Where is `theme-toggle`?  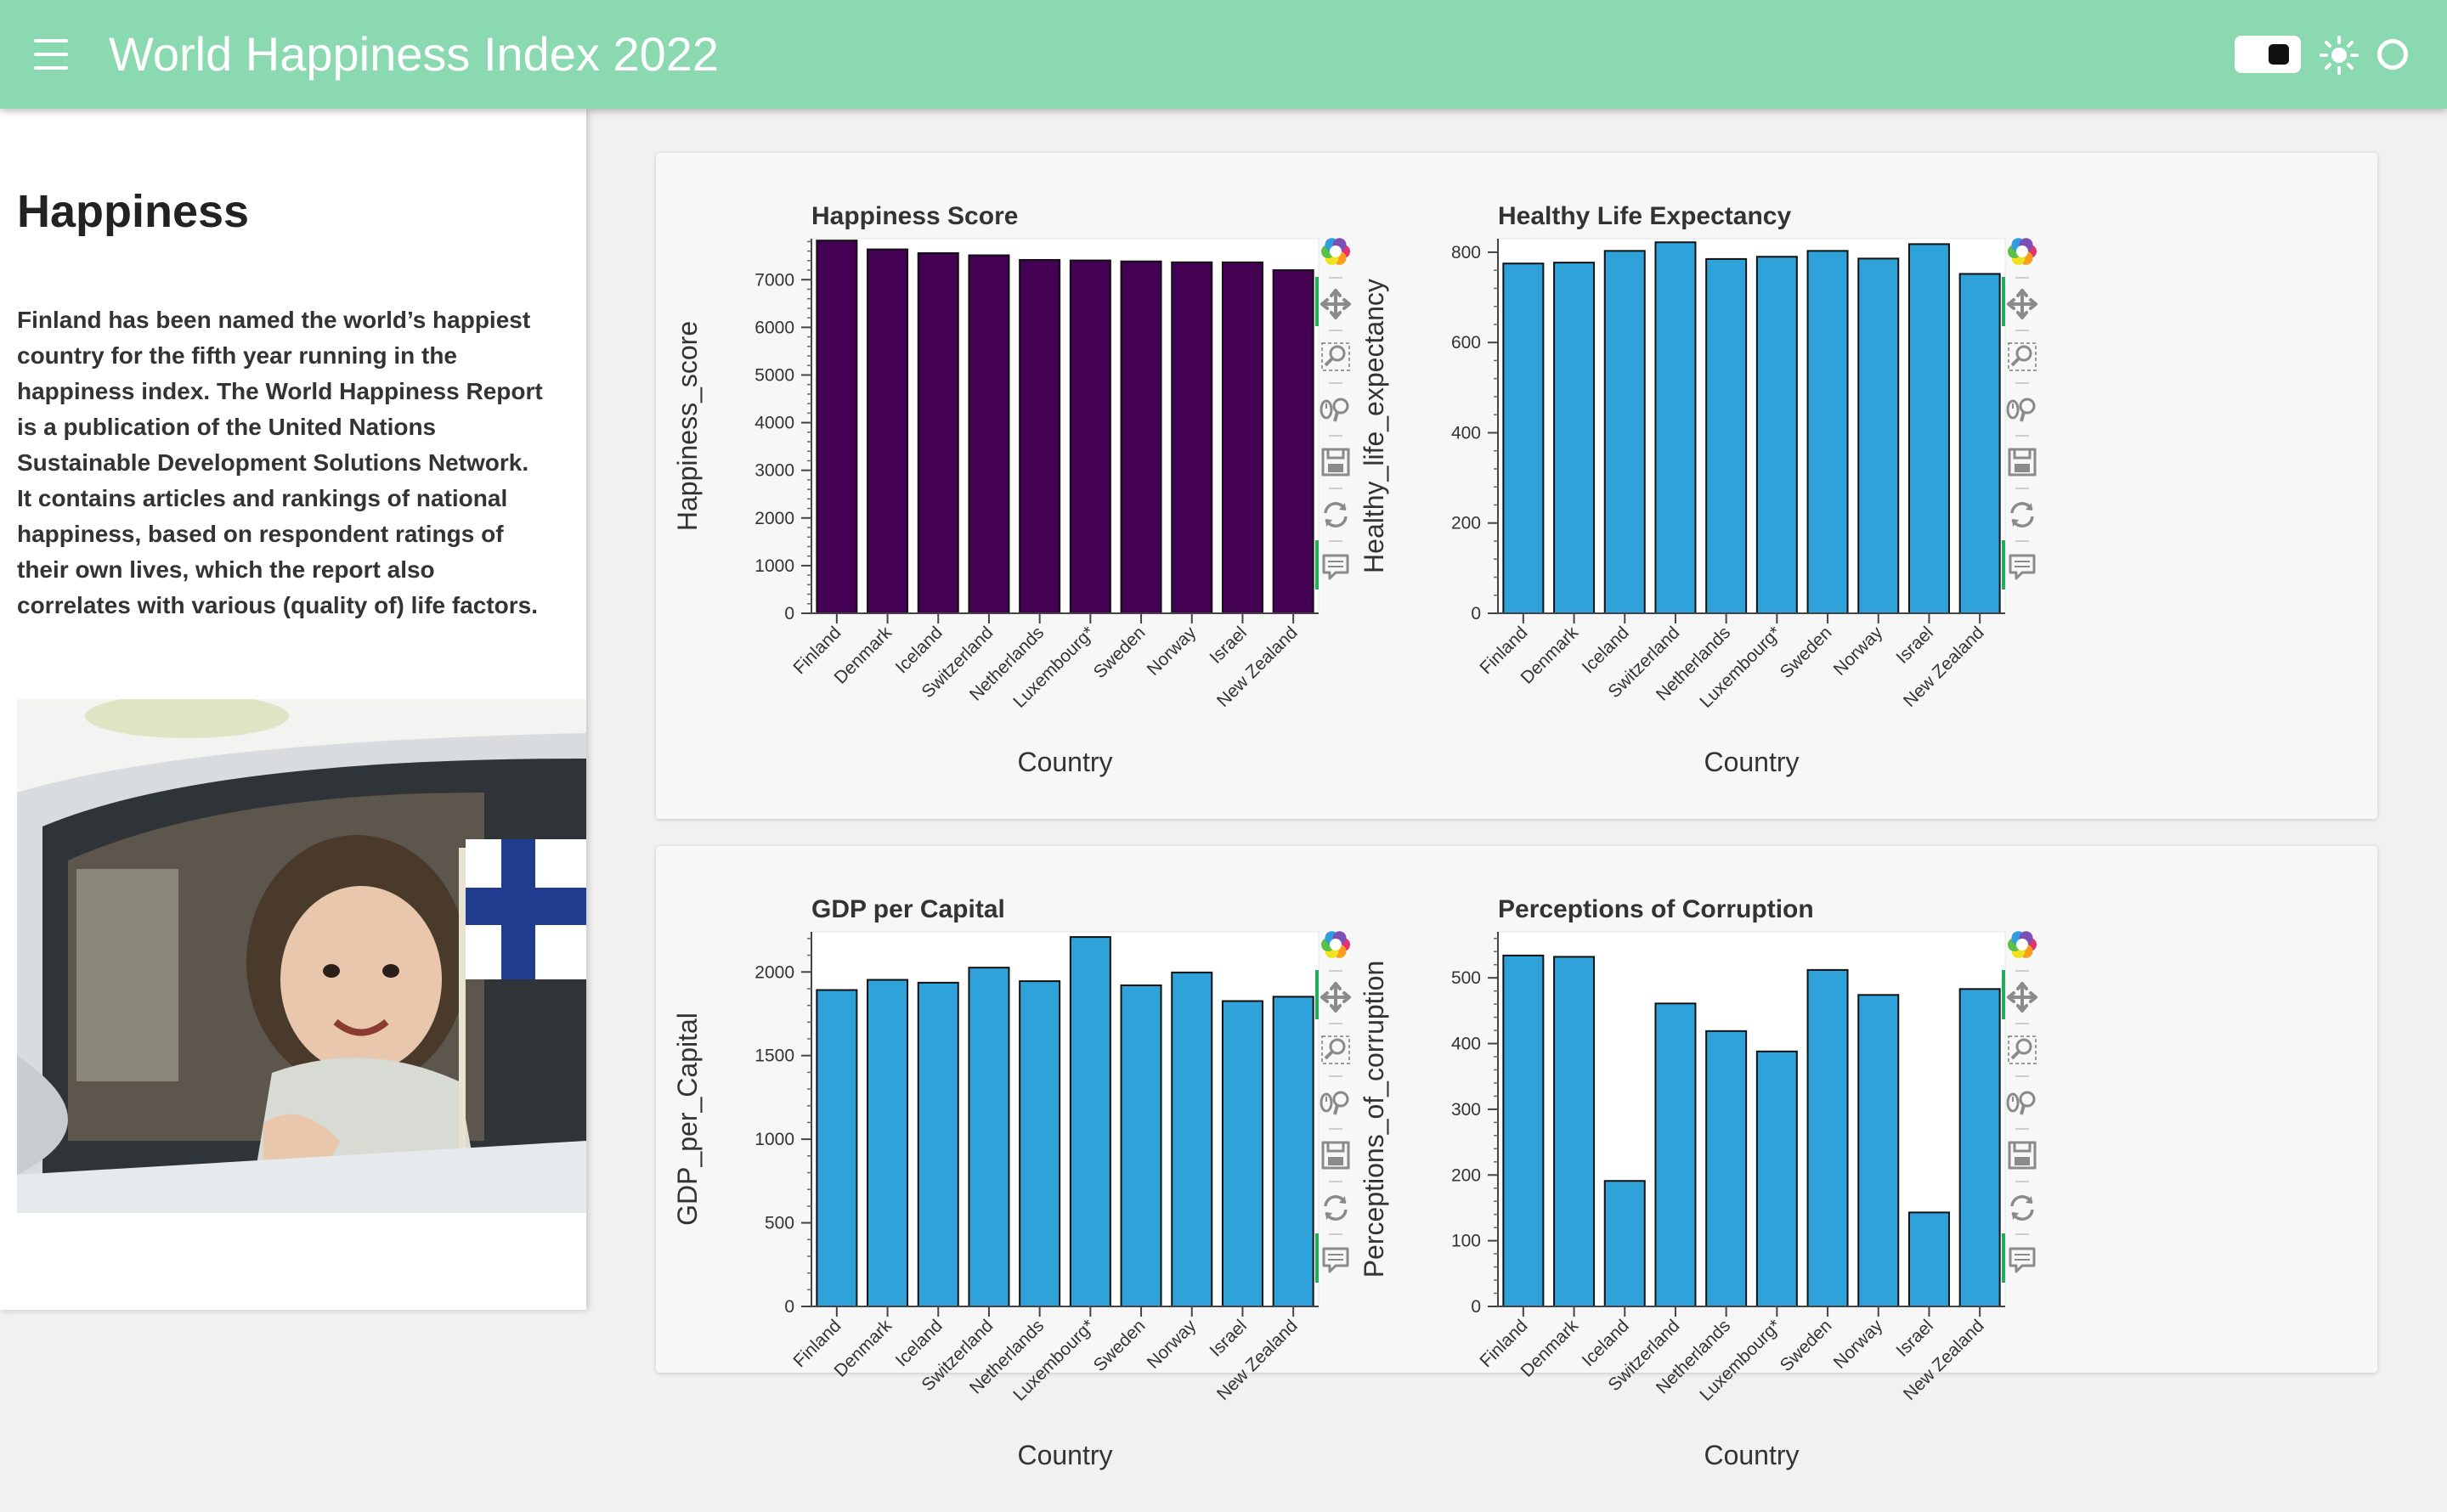
theme-toggle is located at coordinates (2268, 54).